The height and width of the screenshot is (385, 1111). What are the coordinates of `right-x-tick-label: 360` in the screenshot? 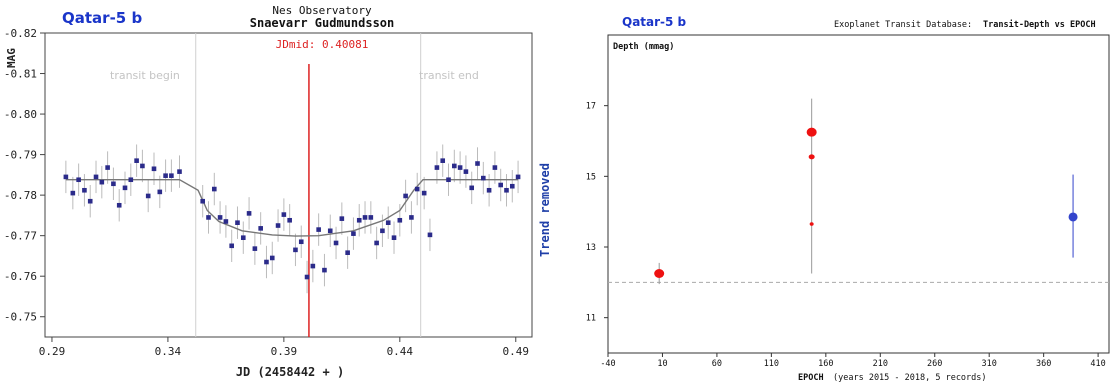 It's located at (1043, 364).